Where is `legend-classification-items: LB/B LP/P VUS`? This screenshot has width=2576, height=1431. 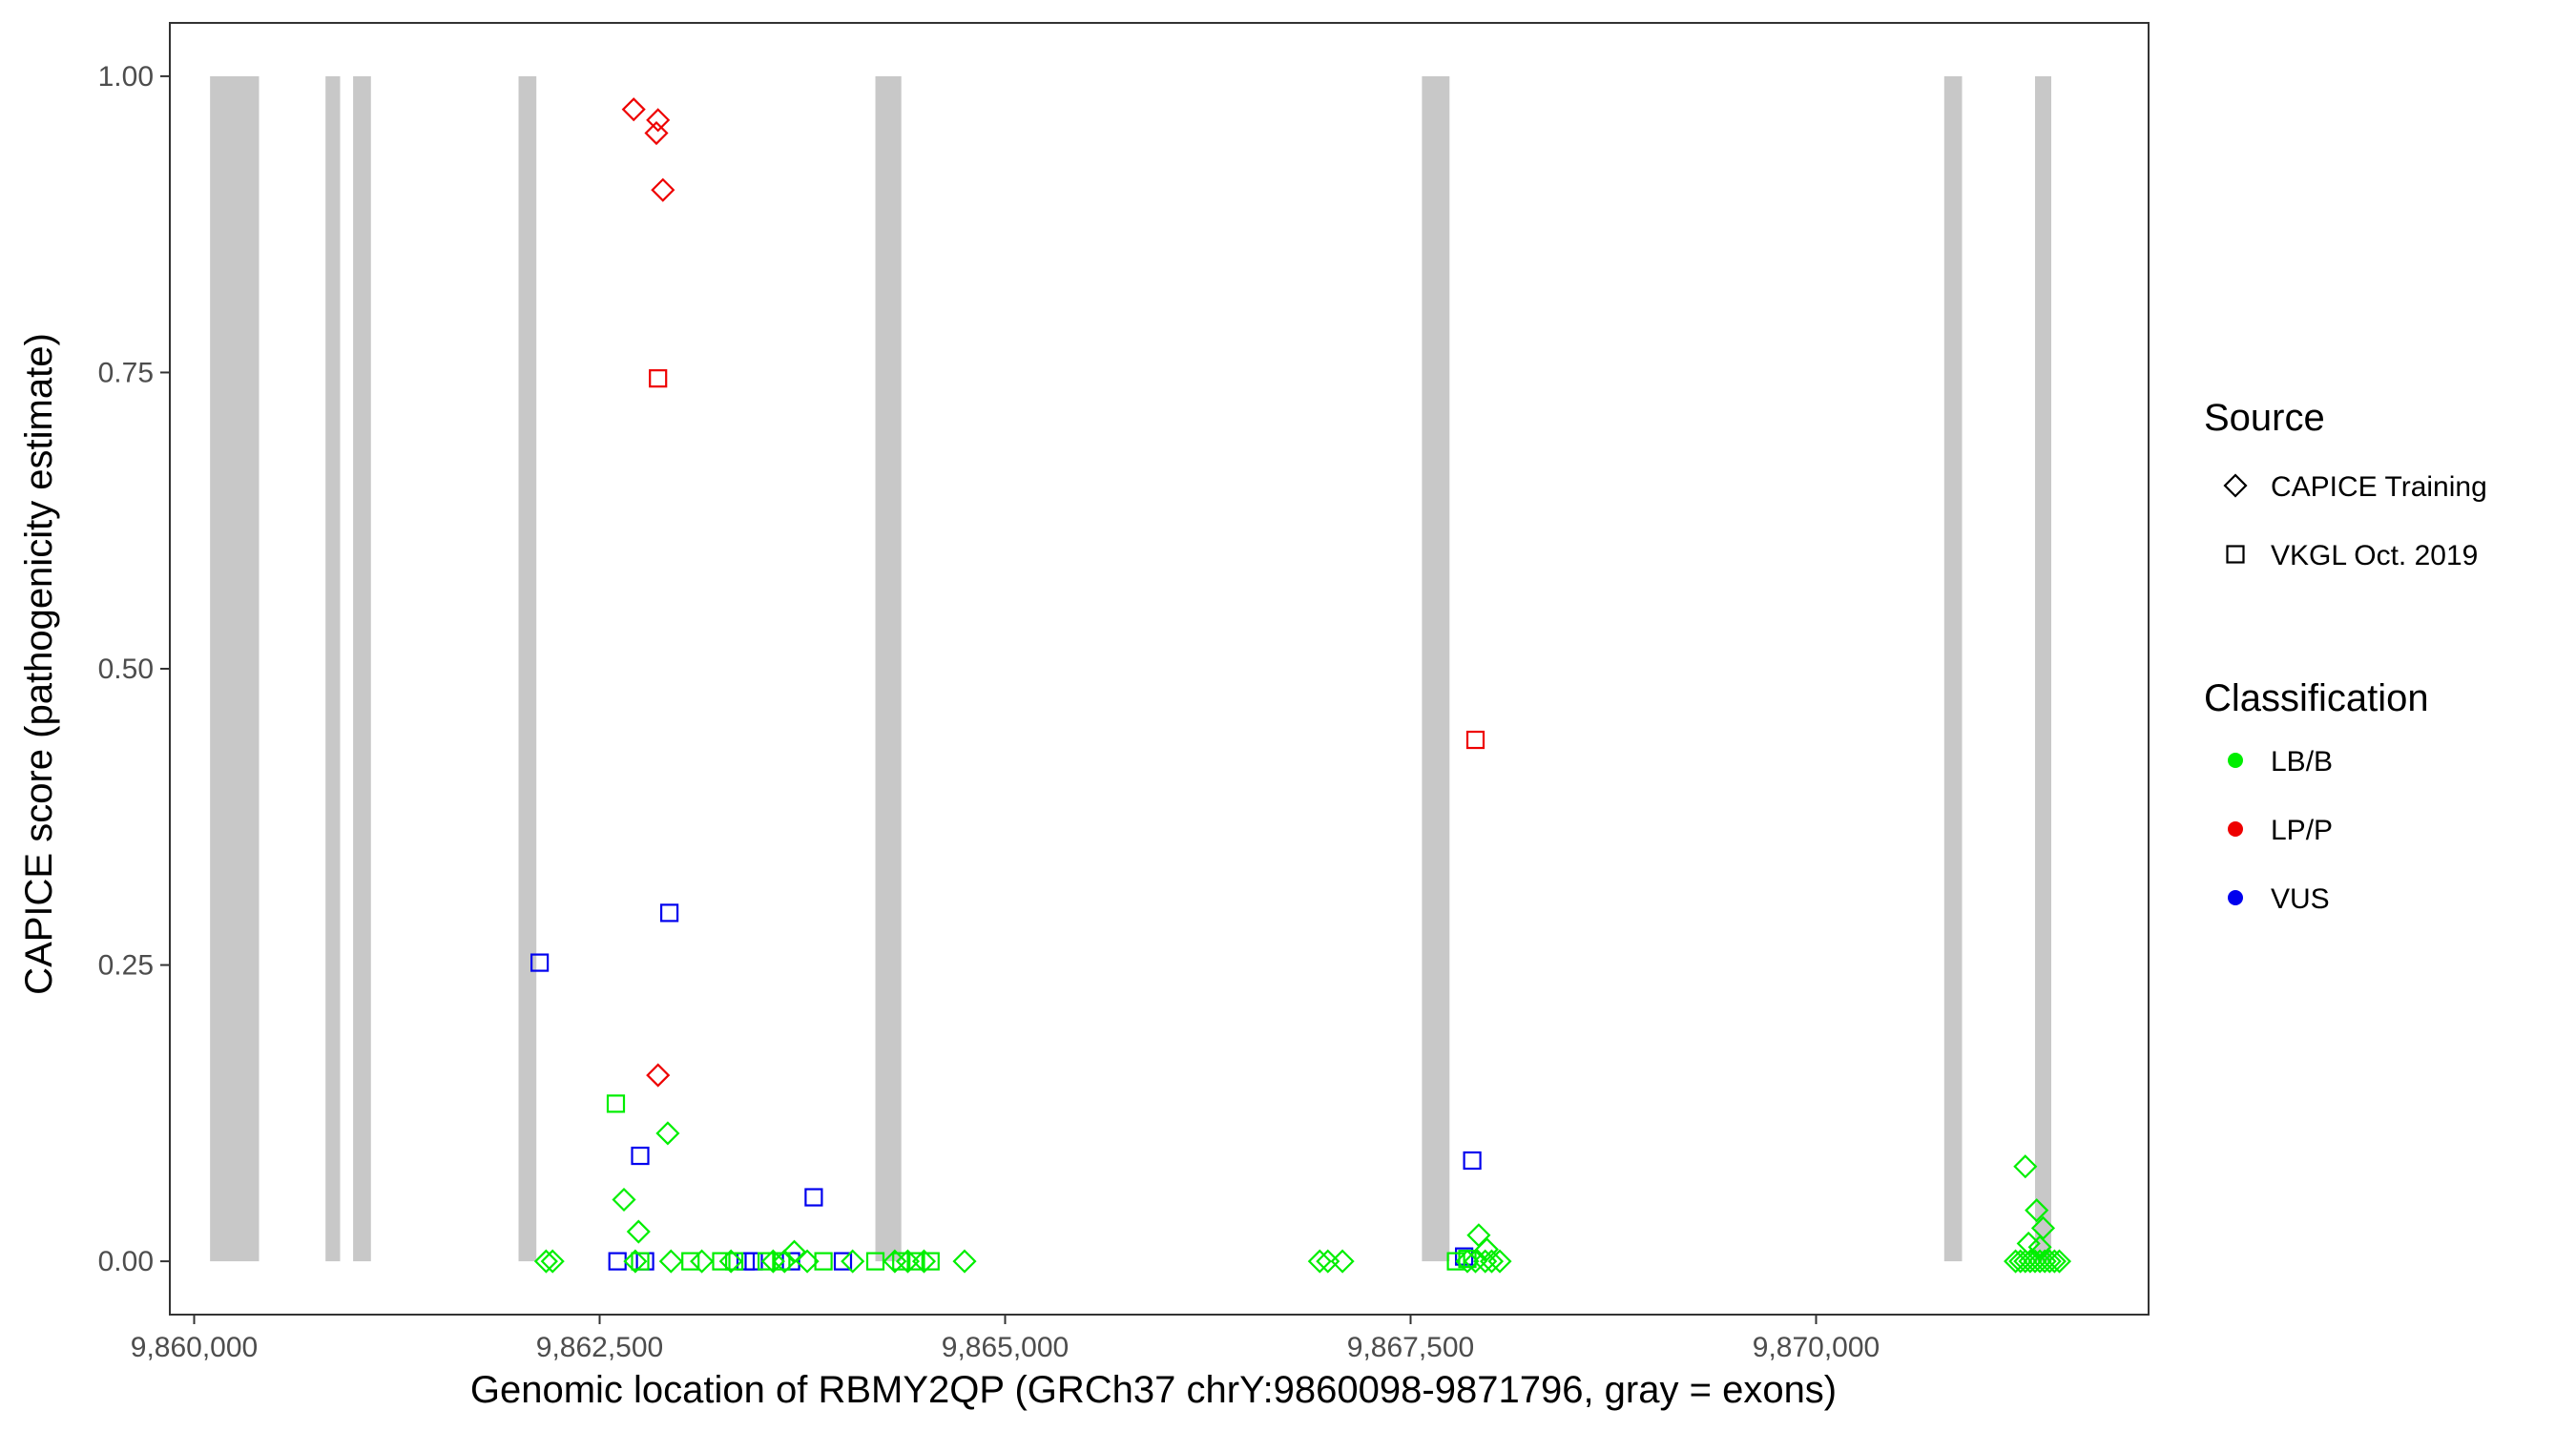
legend-classification-items: LB/B LP/P VUS is located at coordinates (2280, 830).